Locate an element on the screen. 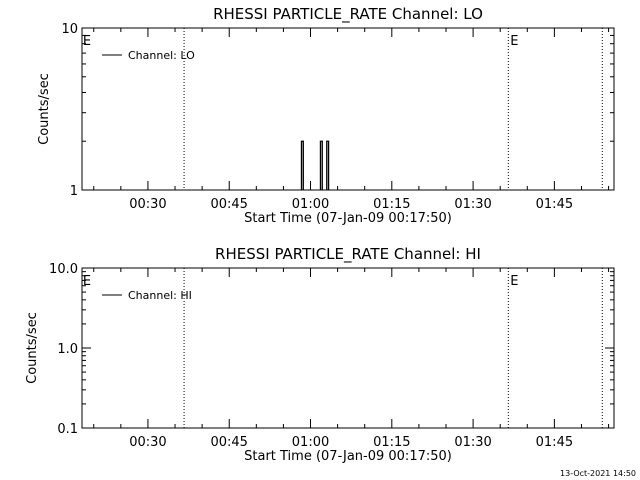 This screenshot has width=640, height=480. chart-title: RHESSI PARTICLE_RATE Channel: HI is located at coordinates (348, 254).